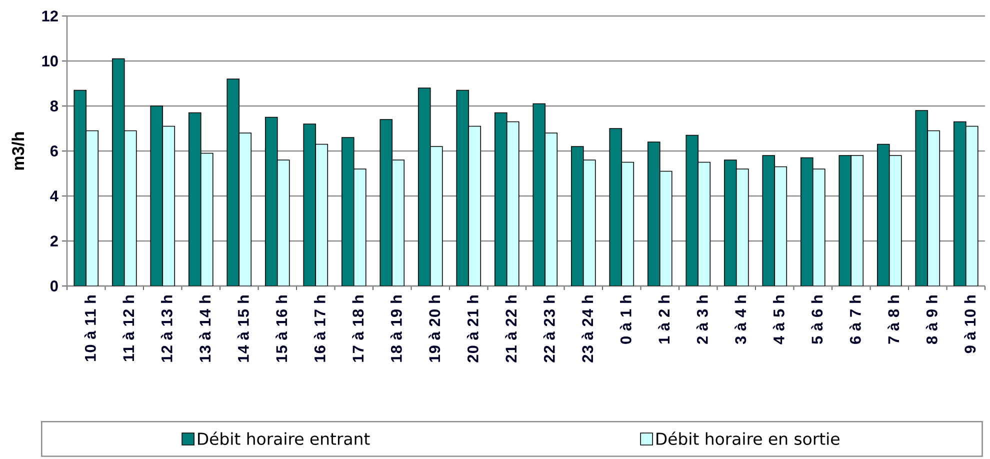 This screenshot has height=459, width=990. What do you see at coordinates (434, 329) in the screenshot?
I see `x-tick-label: 19 à 20 h` at bounding box center [434, 329].